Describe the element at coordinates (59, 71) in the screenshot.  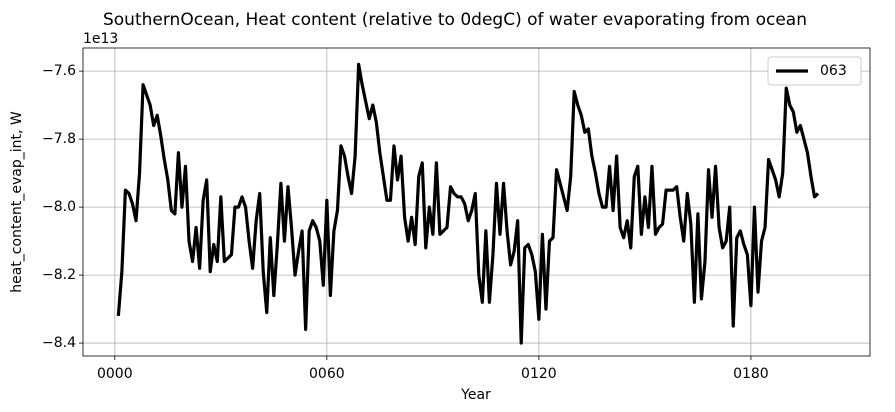
I see `y-tick-label: −7.6` at that location.